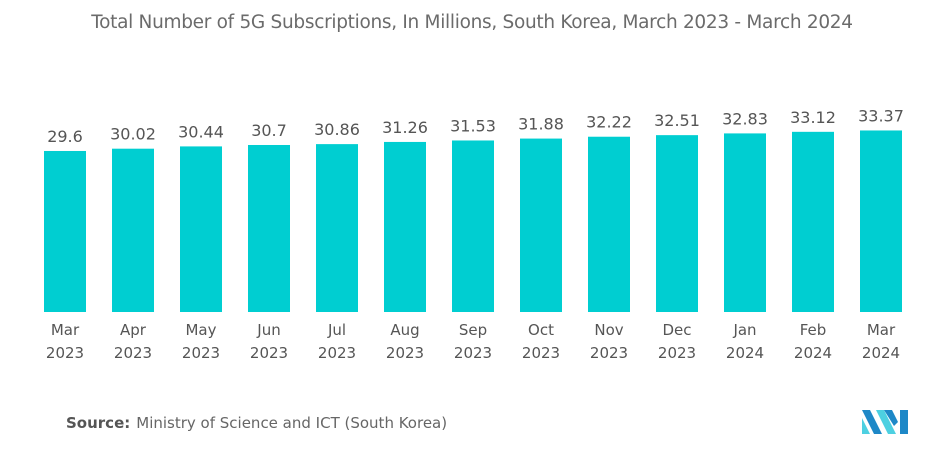  What do you see at coordinates (473, 330) in the screenshot?
I see `x-tick-month-6: Sep` at bounding box center [473, 330].